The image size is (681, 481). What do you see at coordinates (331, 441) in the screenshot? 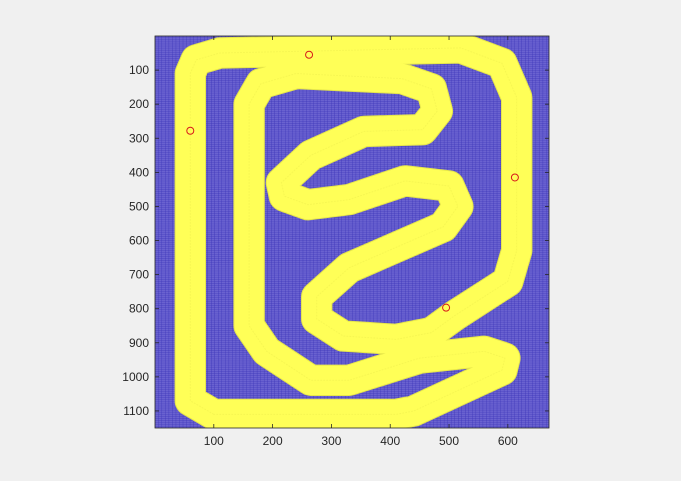
I see `x-tick-label: 300` at bounding box center [331, 441].